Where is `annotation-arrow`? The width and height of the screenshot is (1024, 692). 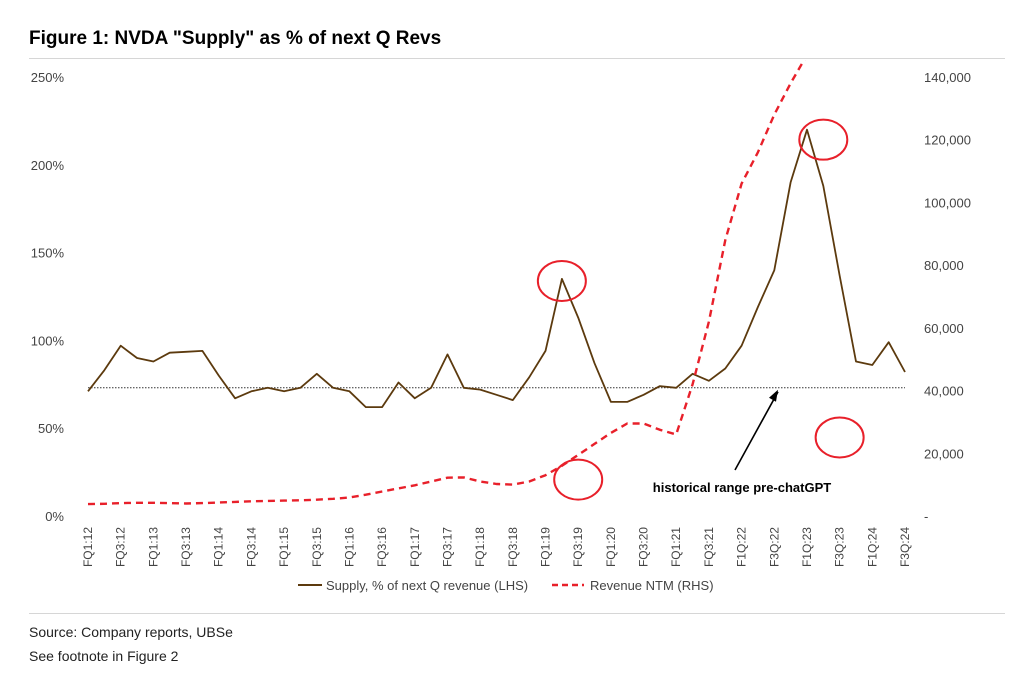 annotation-arrow is located at coordinates (756, 431).